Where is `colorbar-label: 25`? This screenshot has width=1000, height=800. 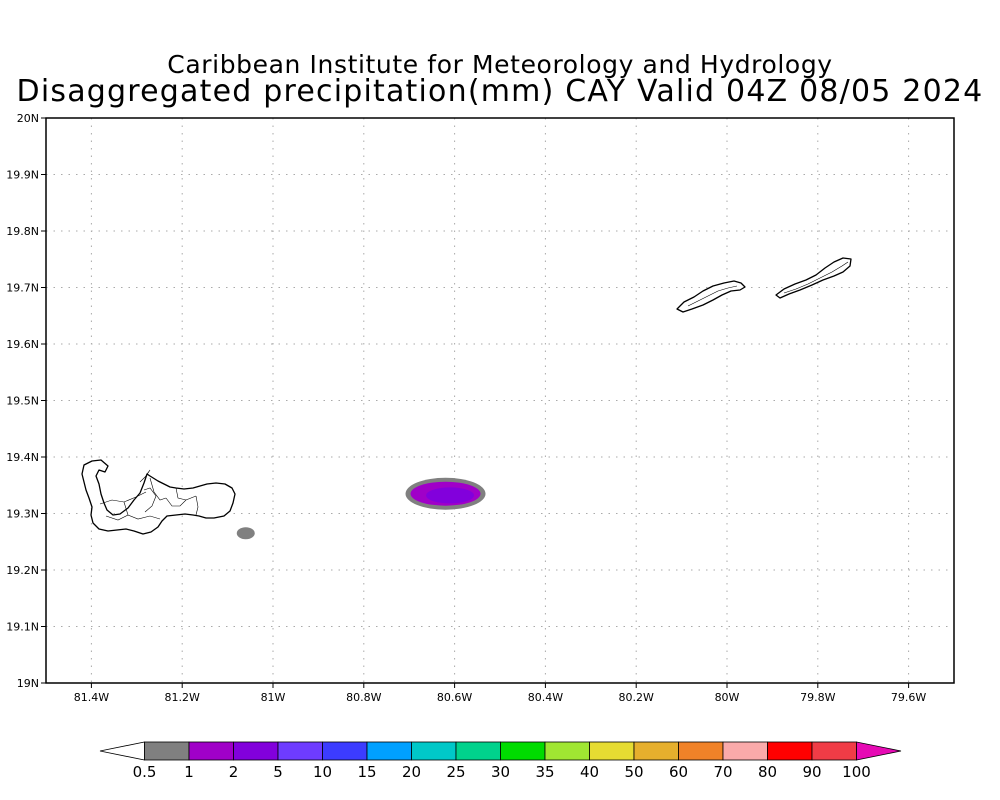 colorbar-label: 25 is located at coordinates (455, 772).